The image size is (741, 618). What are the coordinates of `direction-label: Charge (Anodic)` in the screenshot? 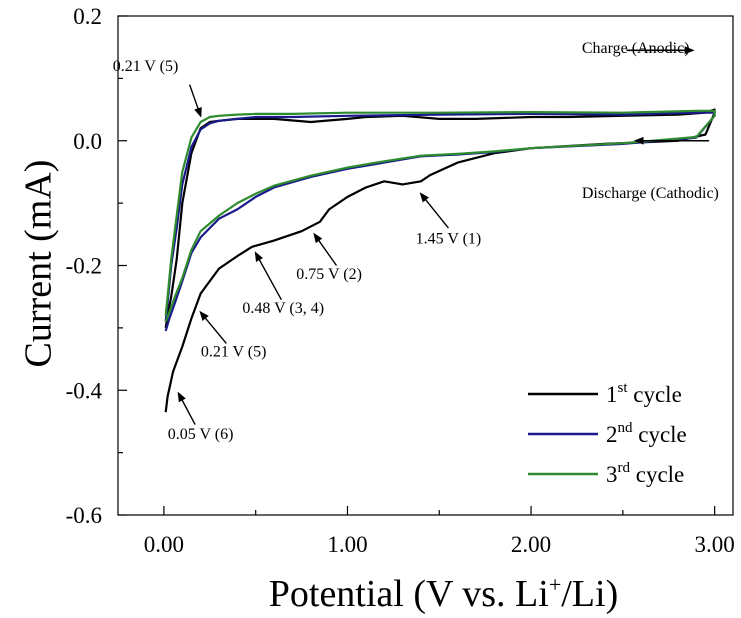 It's located at (636, 48).